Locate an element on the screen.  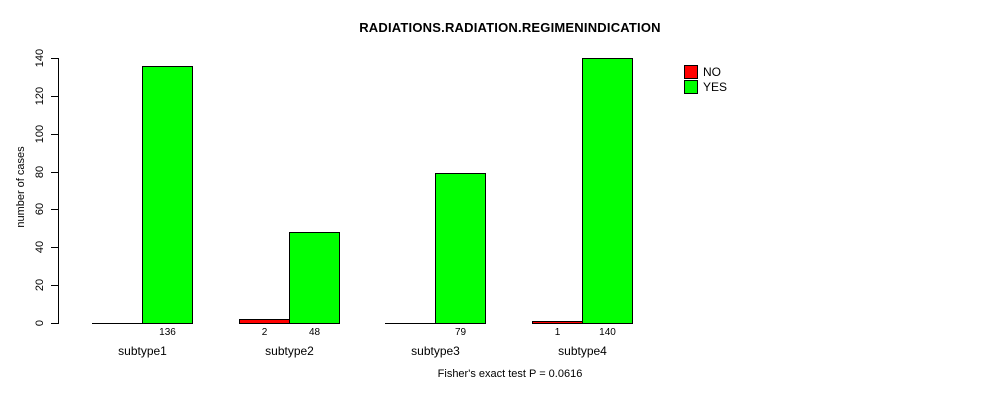
y-tick-label: 0 is located at coordinates (40, 323).